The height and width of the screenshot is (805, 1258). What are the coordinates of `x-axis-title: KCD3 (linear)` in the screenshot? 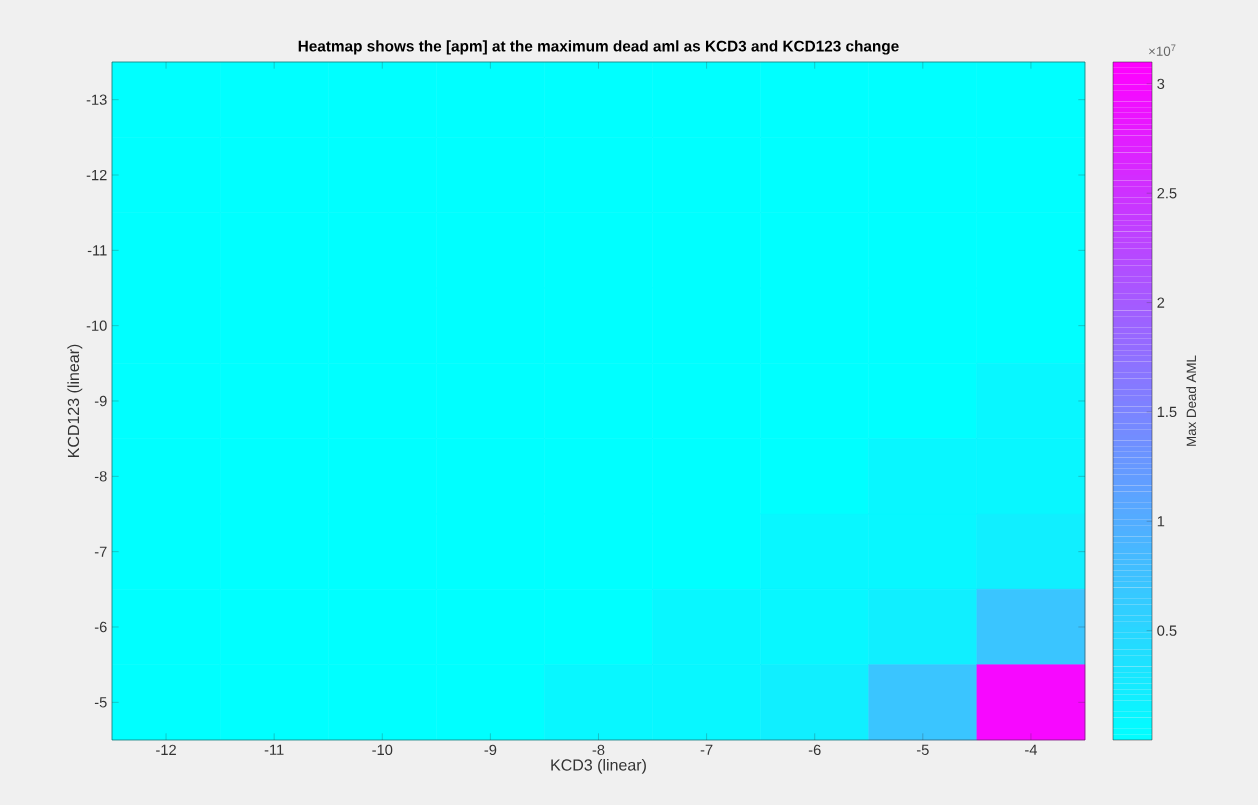 It's located at (598, 766).